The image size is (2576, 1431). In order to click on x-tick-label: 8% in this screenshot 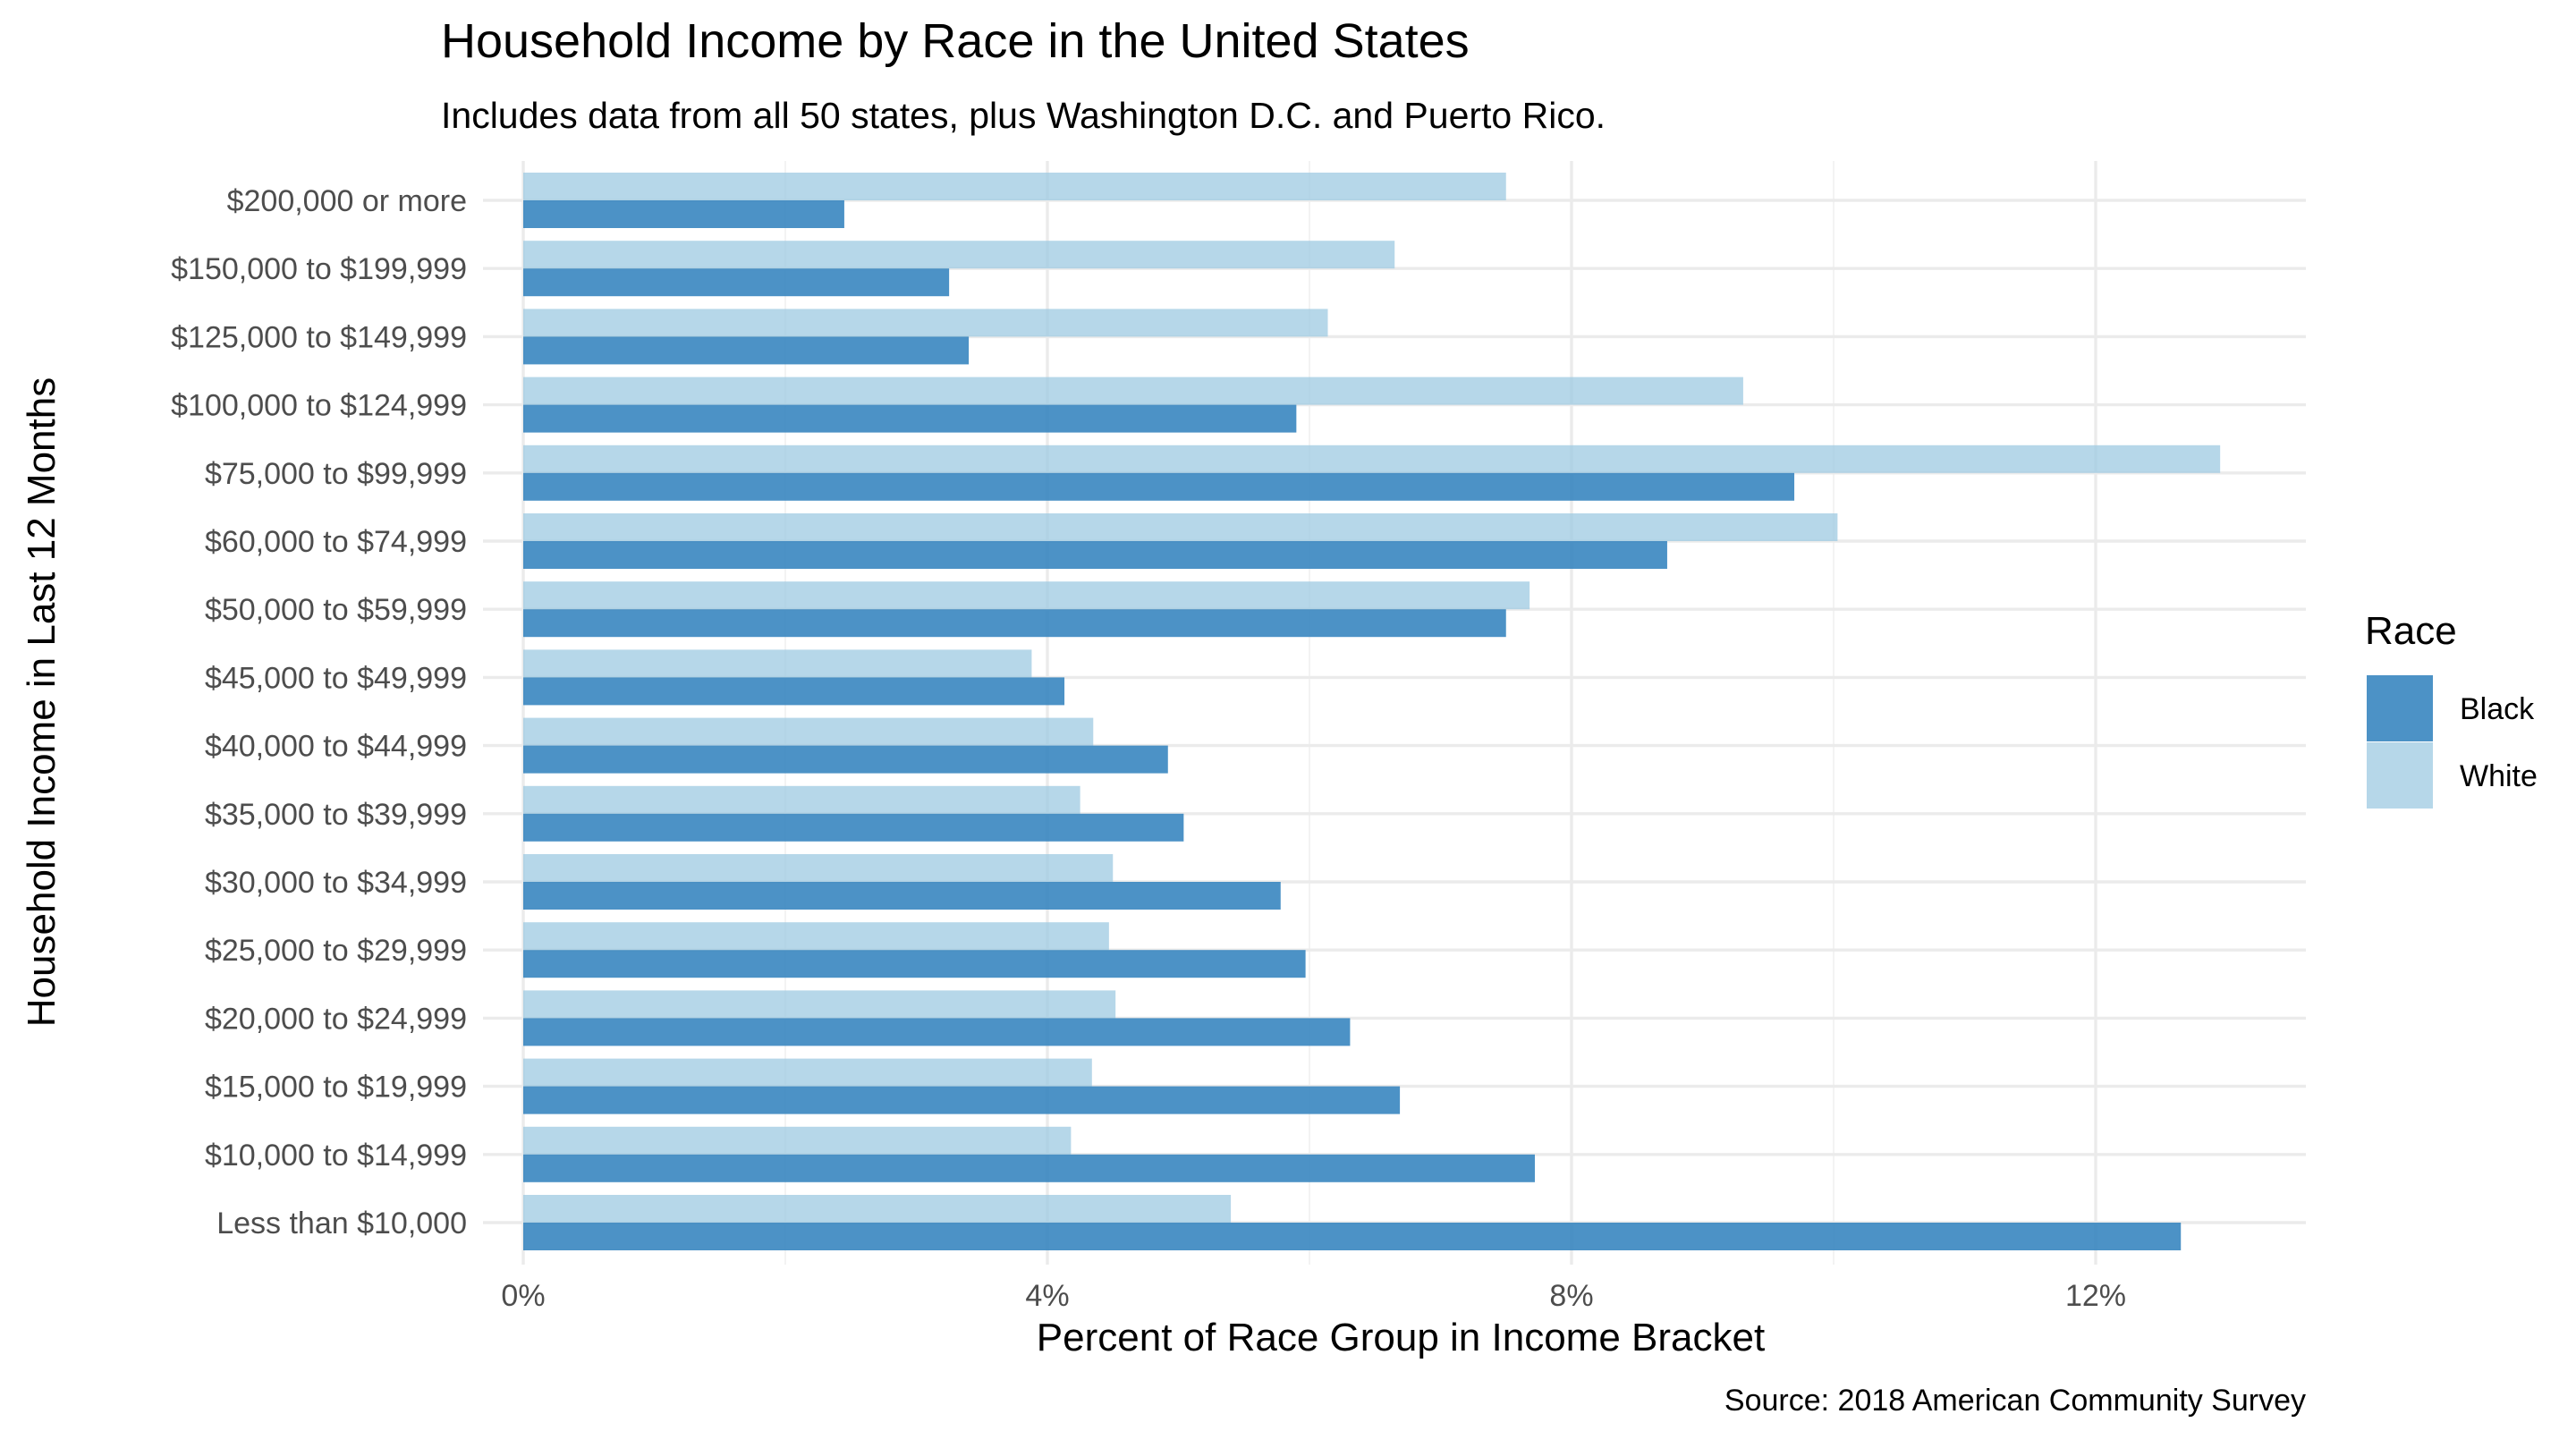, I will do `click(1571, 1296)`.